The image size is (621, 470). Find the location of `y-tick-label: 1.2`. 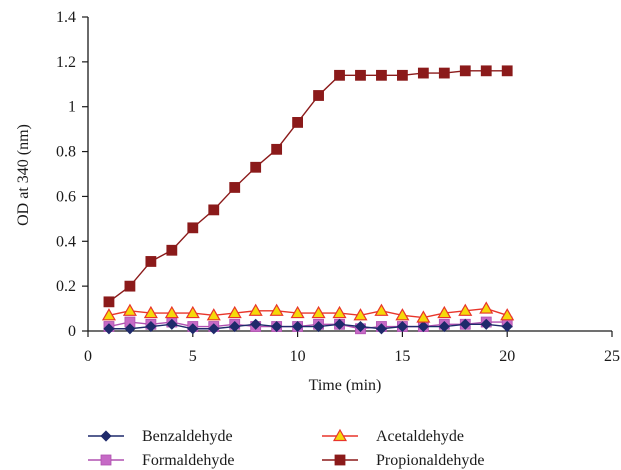

y-tick-label: 1.2 is located at coordinates (66, 62).